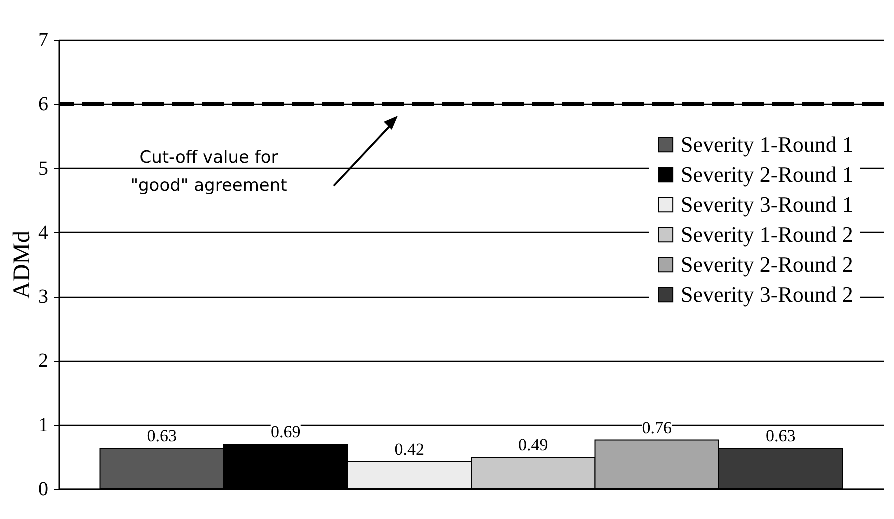  What do you see at coordinates (43, 425) in the screenshot?
I see `y-tick-label: 1` at bounding box center [43, 425].